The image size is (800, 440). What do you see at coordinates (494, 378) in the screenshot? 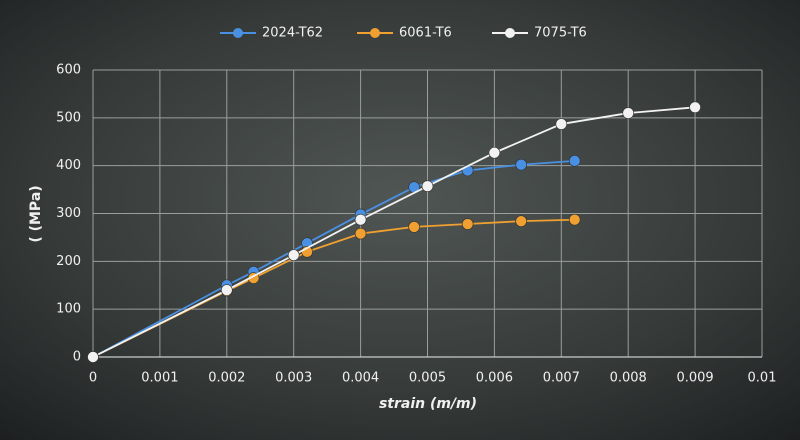
I see `x-tick-label: 0.006` at bounding box center [494, 378].